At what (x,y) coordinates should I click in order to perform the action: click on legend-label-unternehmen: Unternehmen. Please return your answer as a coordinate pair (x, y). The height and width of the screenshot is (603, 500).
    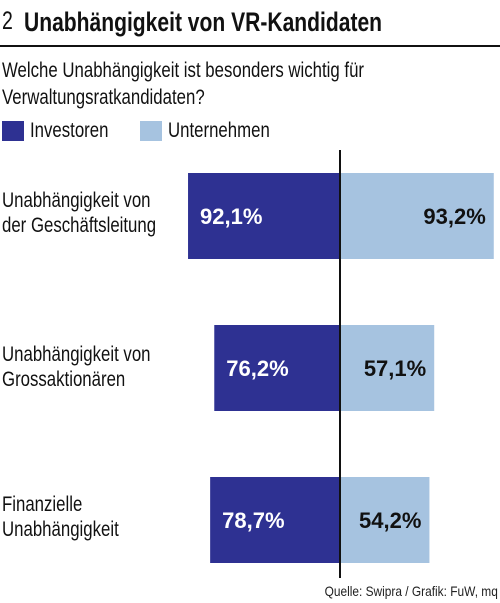
    Looking at the image, I should click on (219, 130).